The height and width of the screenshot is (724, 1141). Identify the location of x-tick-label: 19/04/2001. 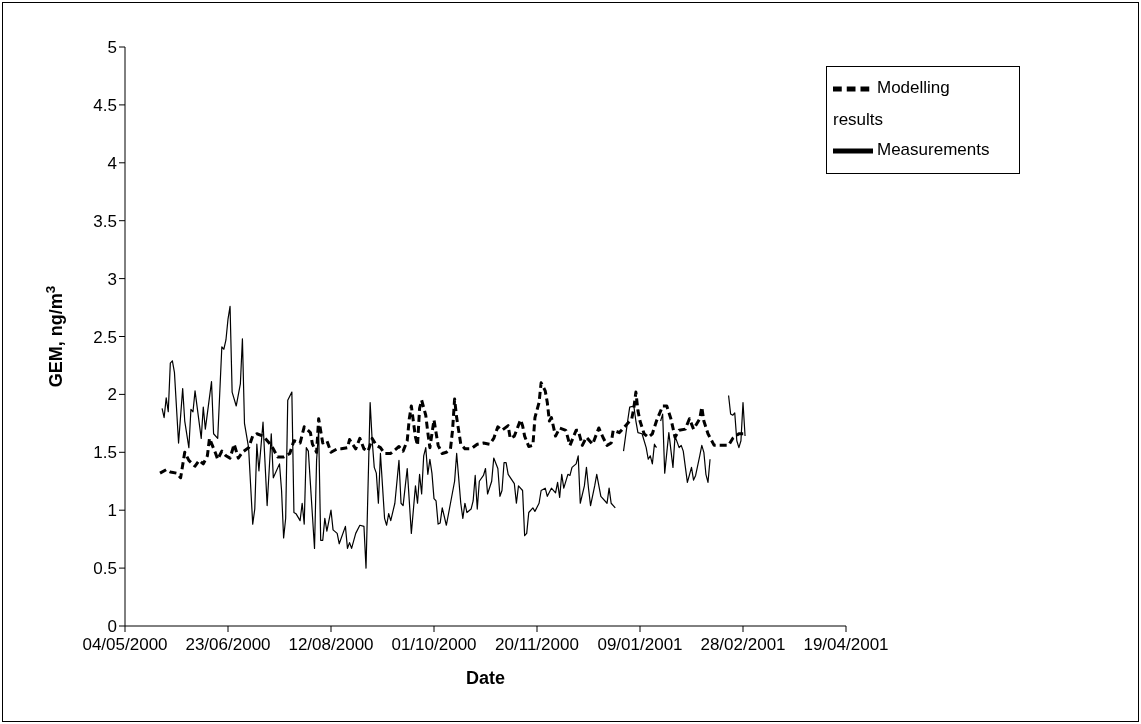
(846, 645).